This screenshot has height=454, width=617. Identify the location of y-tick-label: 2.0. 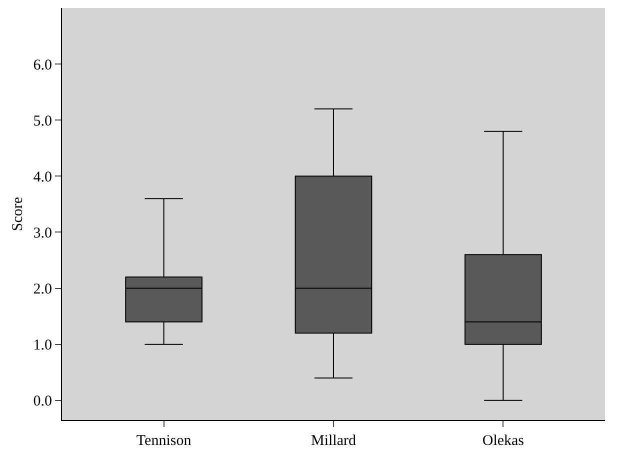
(42, 290).